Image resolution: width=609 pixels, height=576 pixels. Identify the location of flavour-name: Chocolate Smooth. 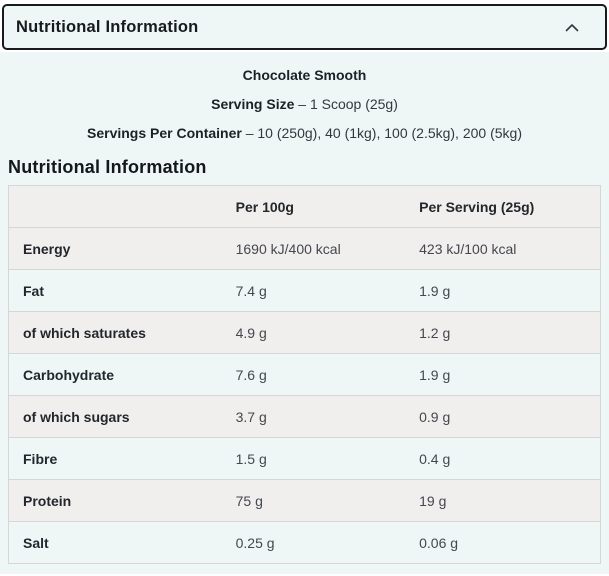
(304, 75).